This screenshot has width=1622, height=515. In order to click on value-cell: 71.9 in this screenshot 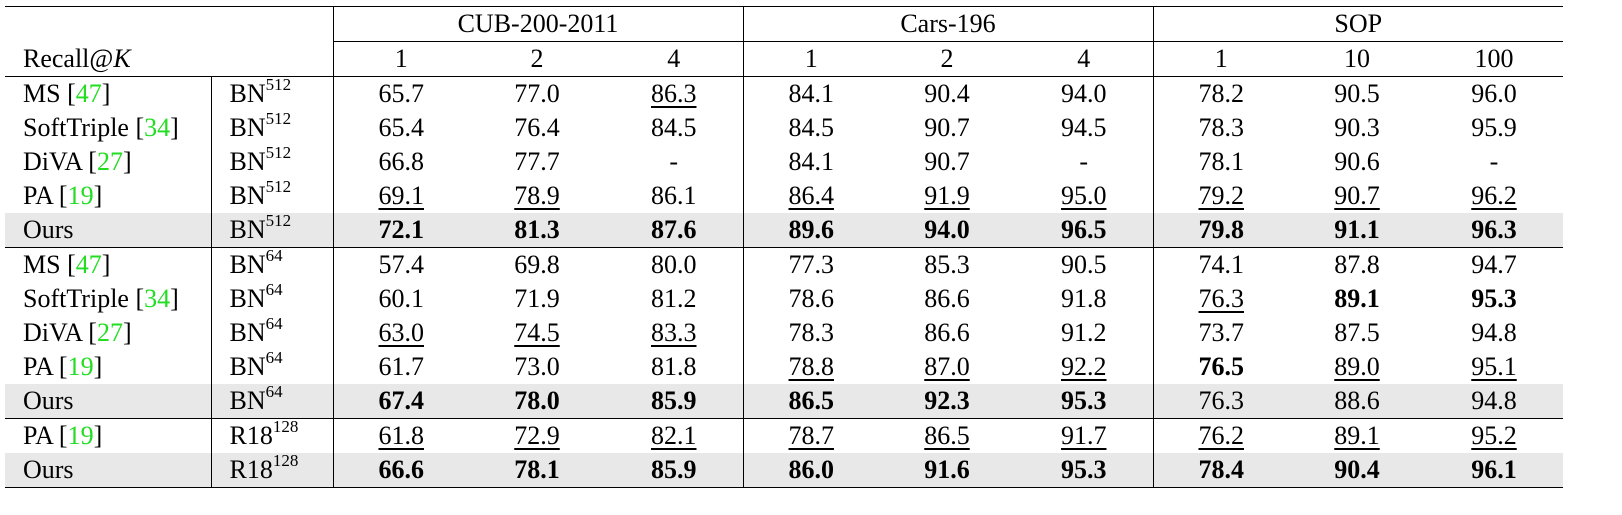, I will do `click(537, 299)`.